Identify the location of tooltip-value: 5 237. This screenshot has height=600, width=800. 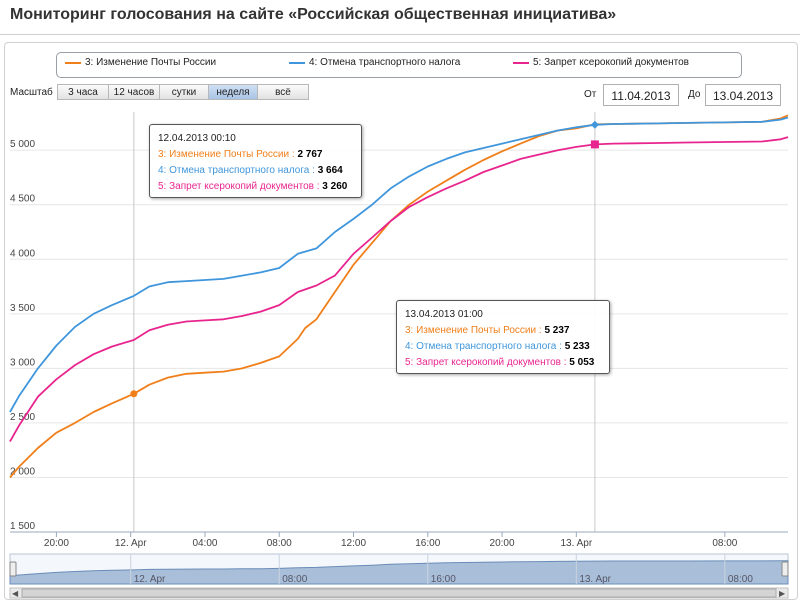
(557, 330).